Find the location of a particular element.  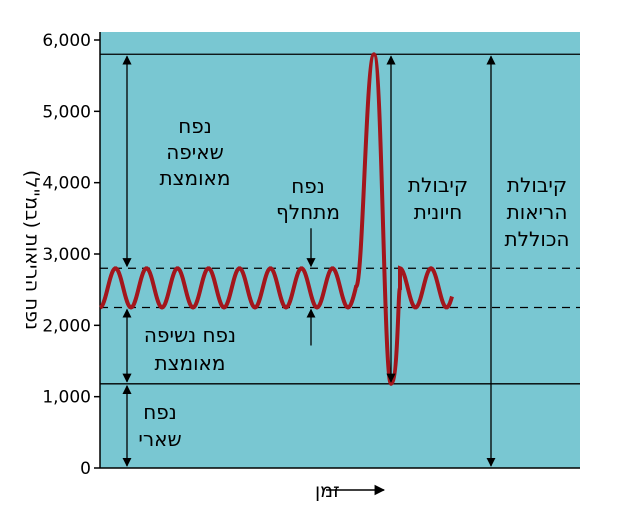

y-tick-label: 6,000 is located at coordinates (66, 41).